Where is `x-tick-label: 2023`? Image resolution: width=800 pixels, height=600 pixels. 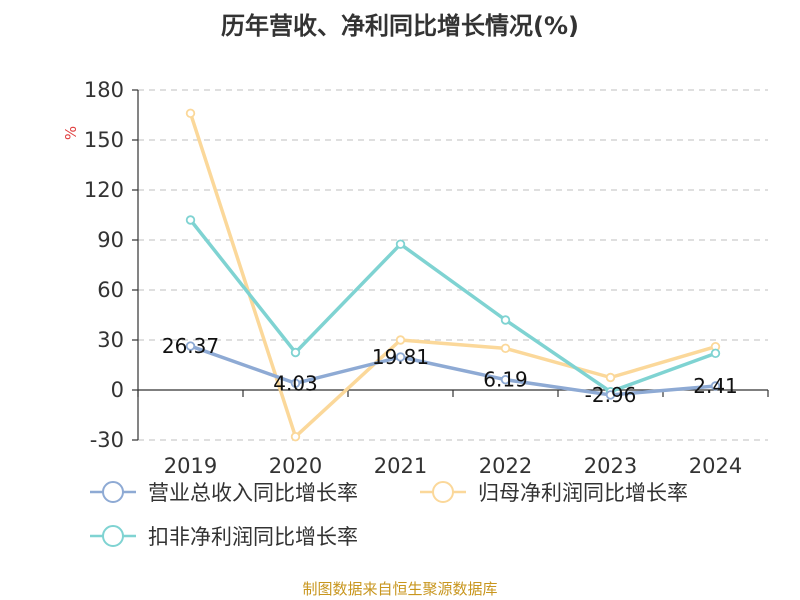 x-tick-label: 2023 is located at coordinates (610, 466).